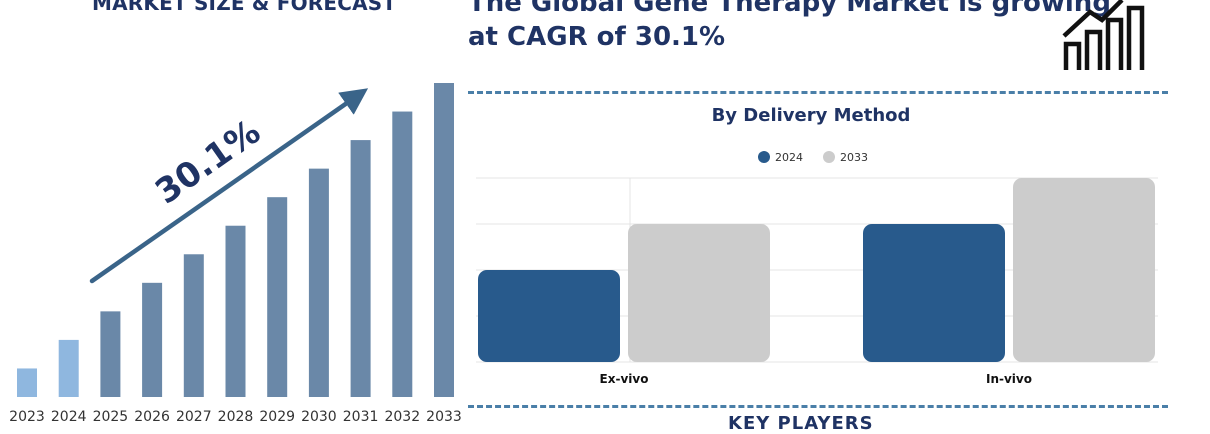  What do you see at coordinates (789, 157) in the screenshot?
I see `legend-label-2024: 2024` at bounding box center [789, 157].